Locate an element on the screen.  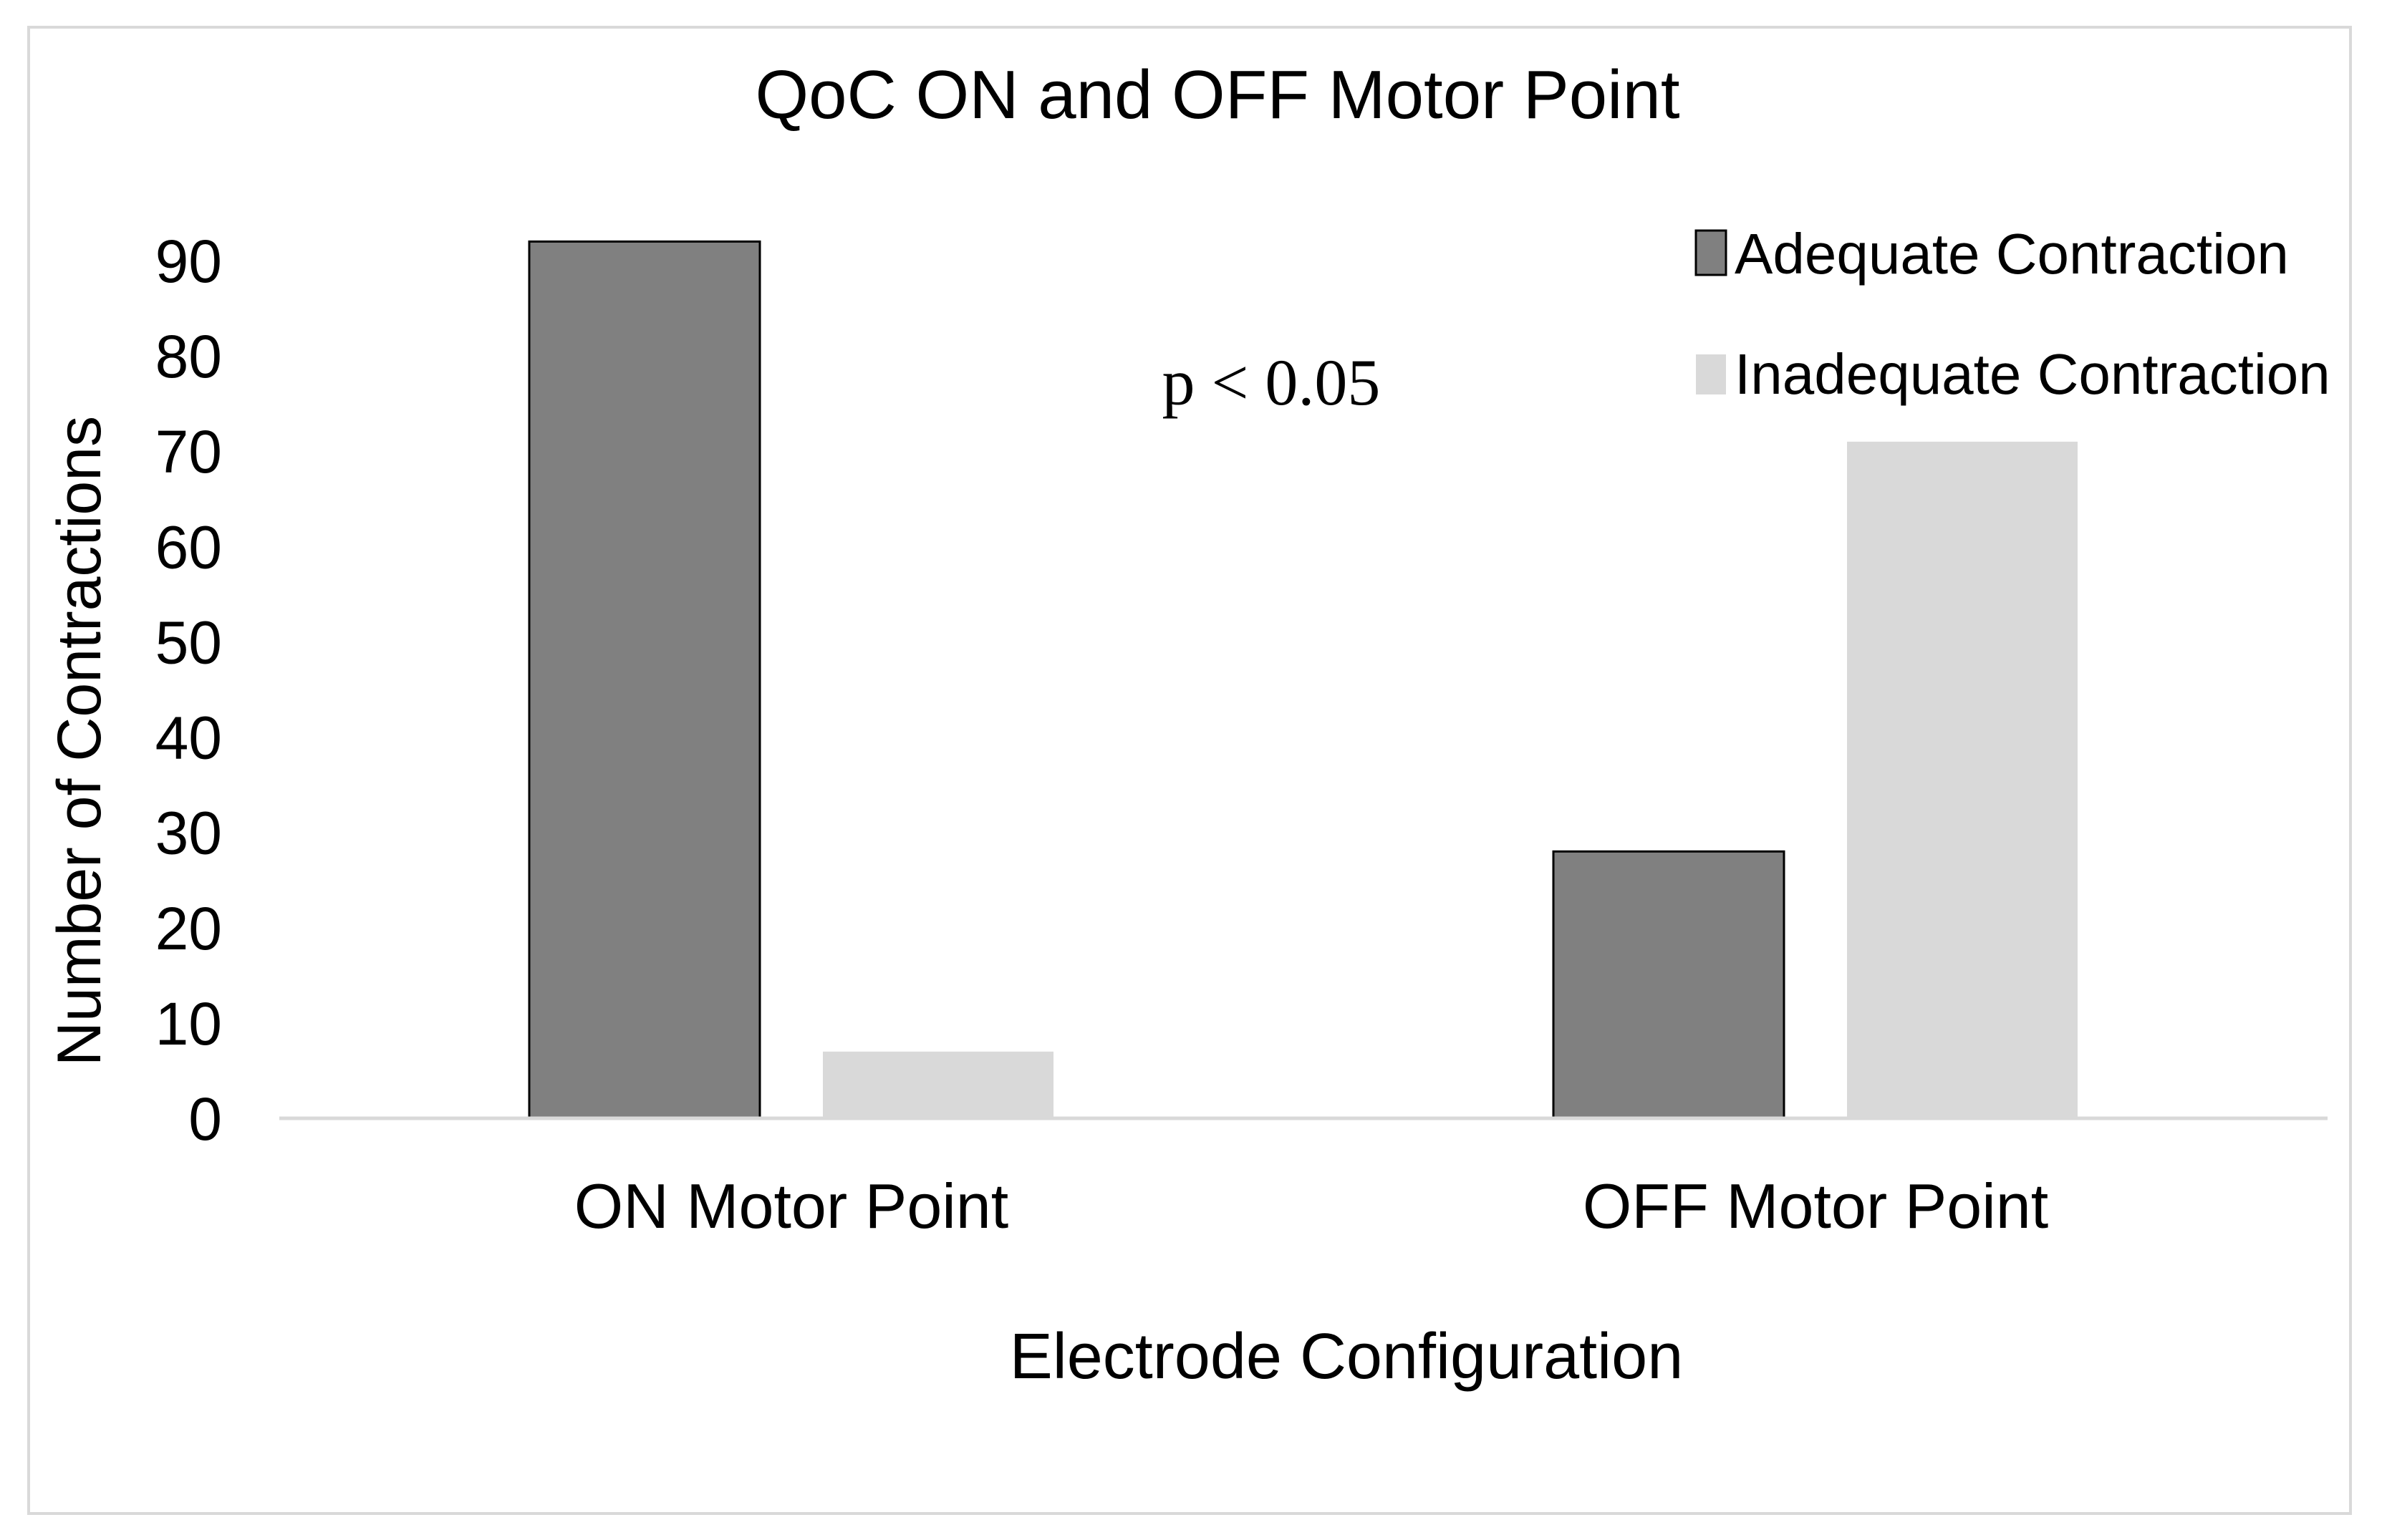
y-tick-label: 20 is located at coordinates (188, 929).